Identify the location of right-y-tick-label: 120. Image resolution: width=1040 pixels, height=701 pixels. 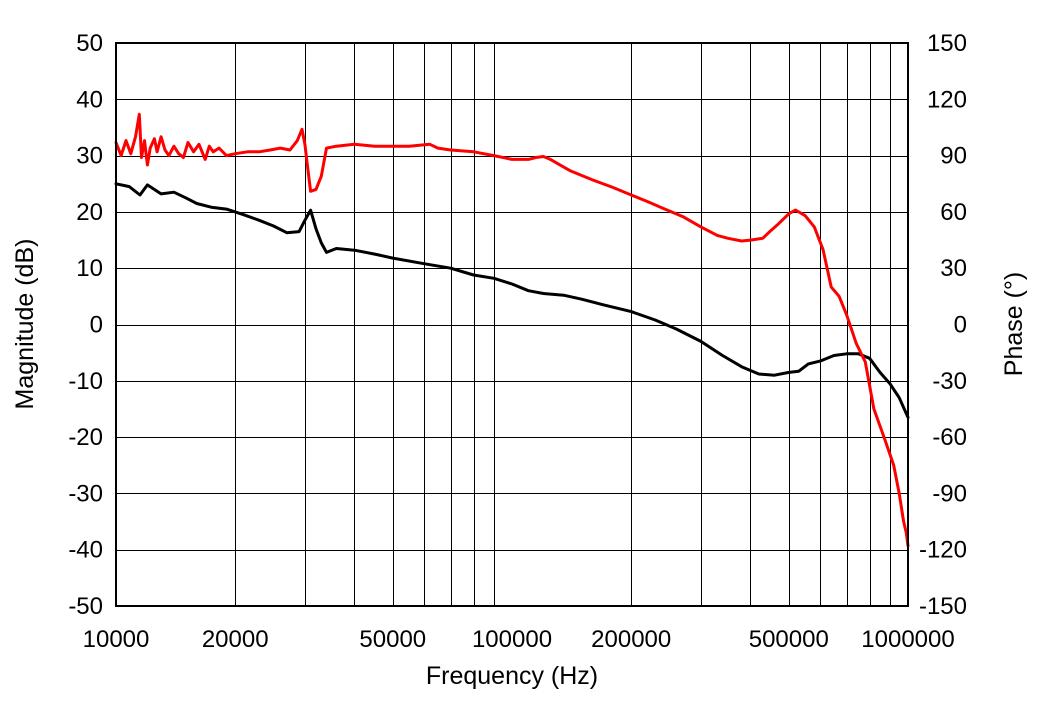
(947, 99).